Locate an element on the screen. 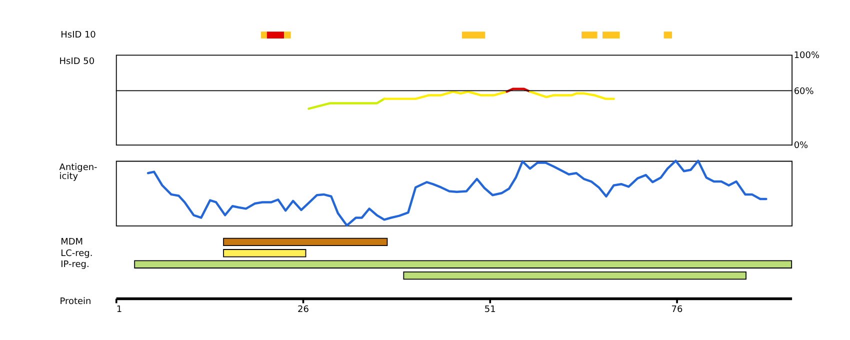  x-tick-label: 26 is located at coordinates (304, 310).